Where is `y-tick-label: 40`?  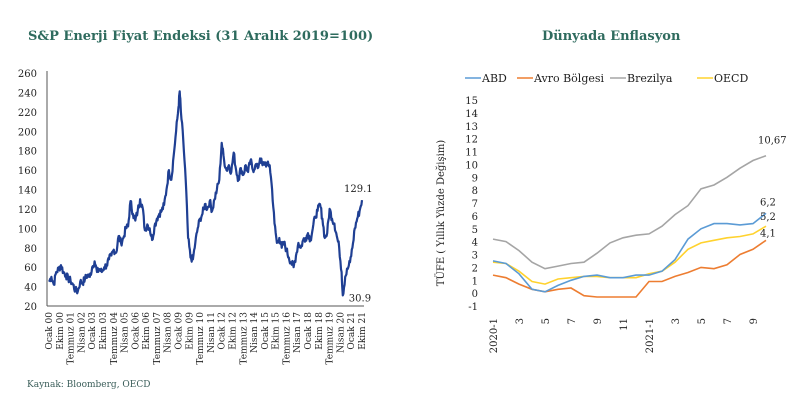 y-tick-label: 40 is located at coordinates (30, 288).